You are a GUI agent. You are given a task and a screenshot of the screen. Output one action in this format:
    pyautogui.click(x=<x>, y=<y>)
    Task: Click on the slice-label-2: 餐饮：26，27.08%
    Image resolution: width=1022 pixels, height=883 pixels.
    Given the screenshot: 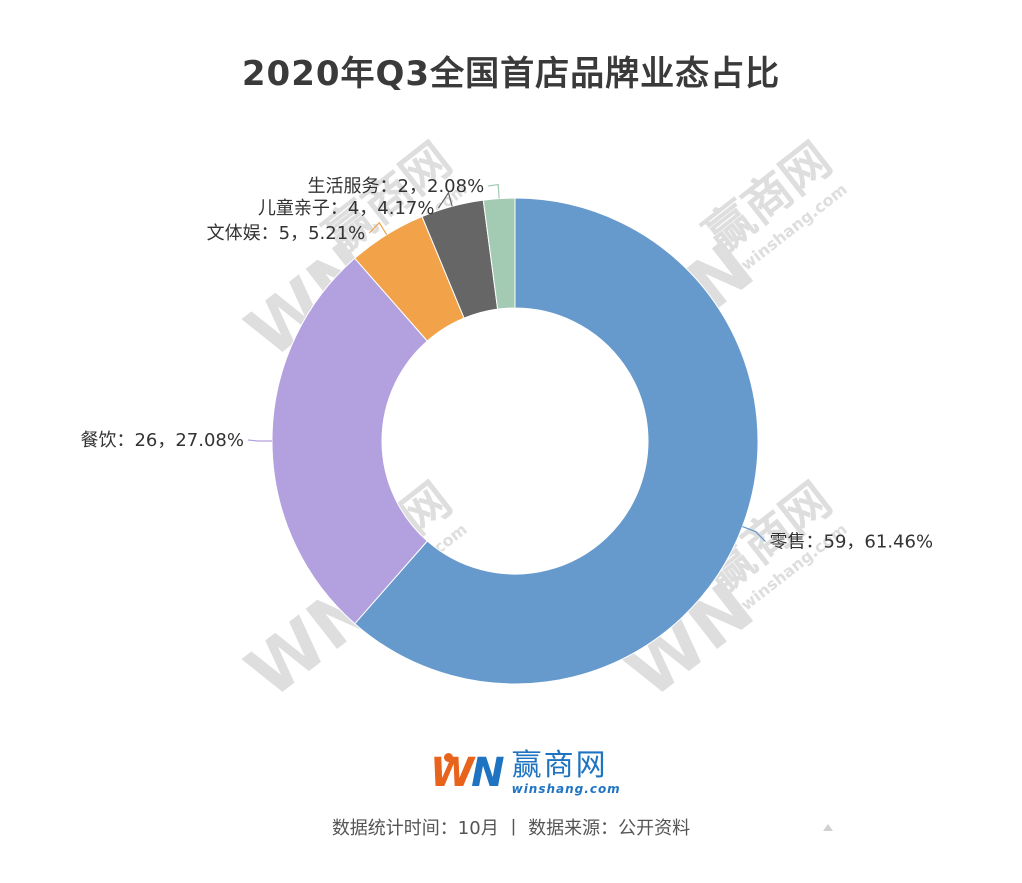 What is the action you would take?
    pyautogui.click(x=162, y=440)
    